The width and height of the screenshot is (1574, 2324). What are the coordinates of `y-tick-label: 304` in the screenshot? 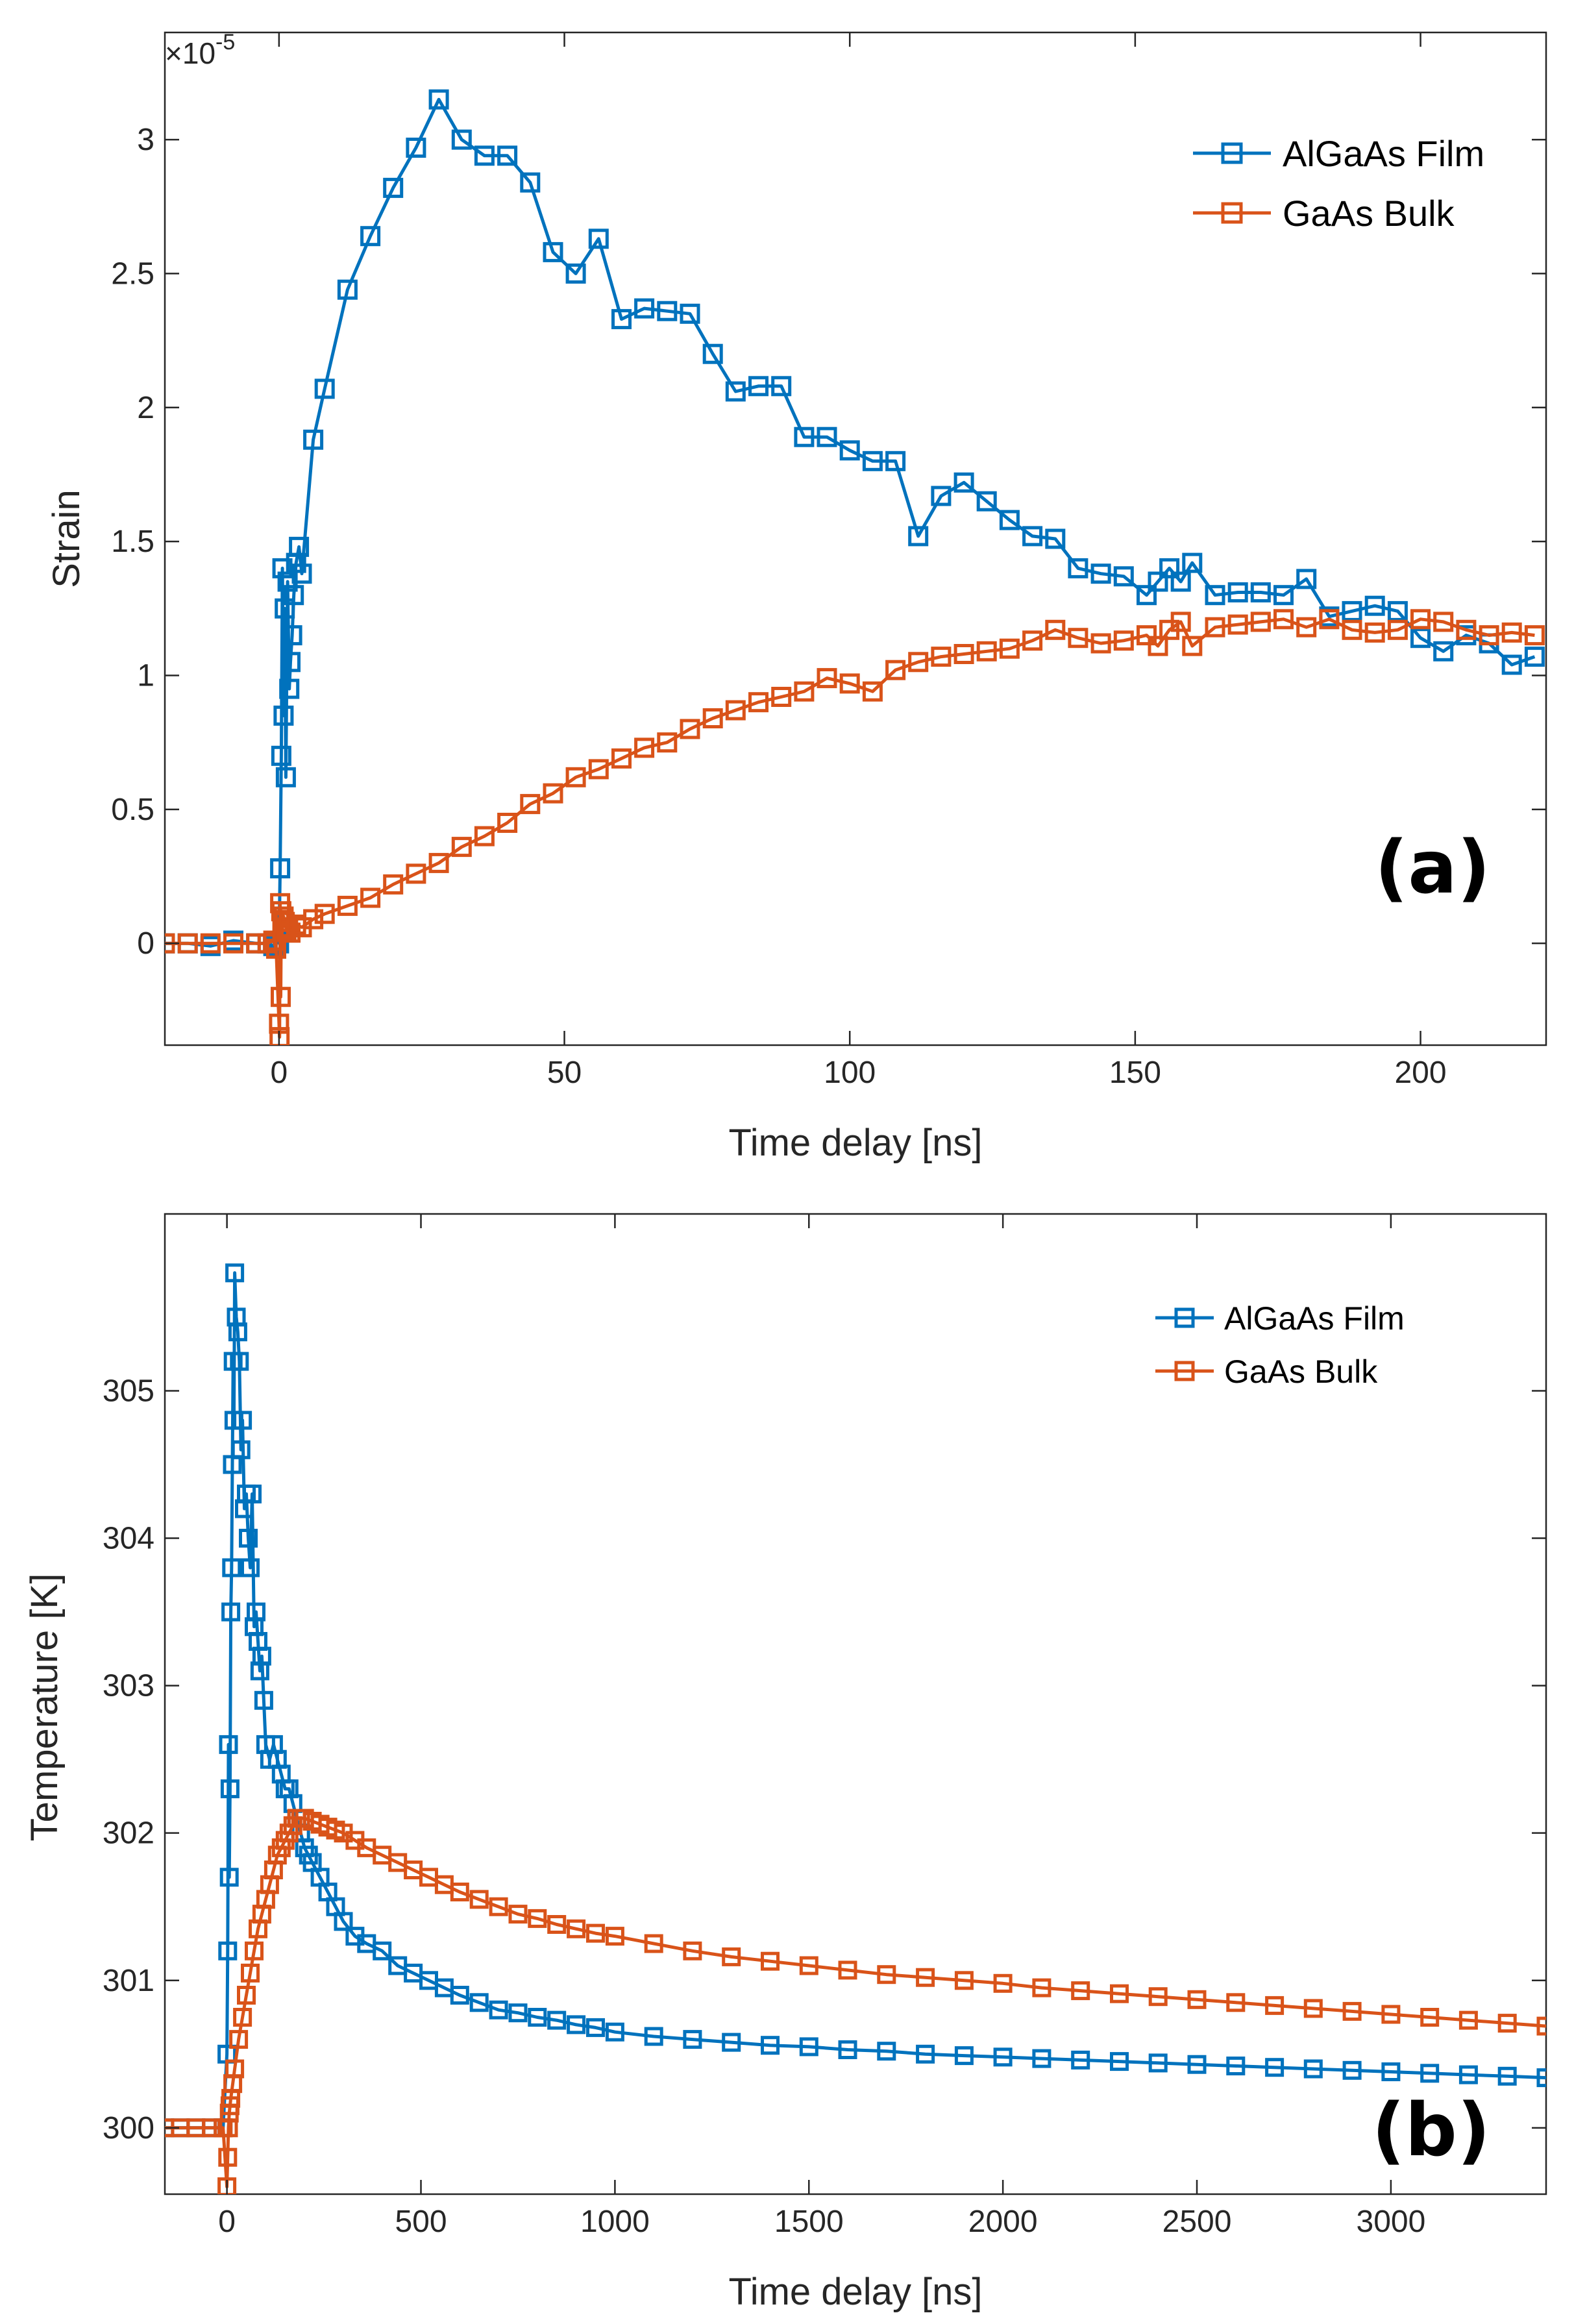 It's located at (128, 1539).